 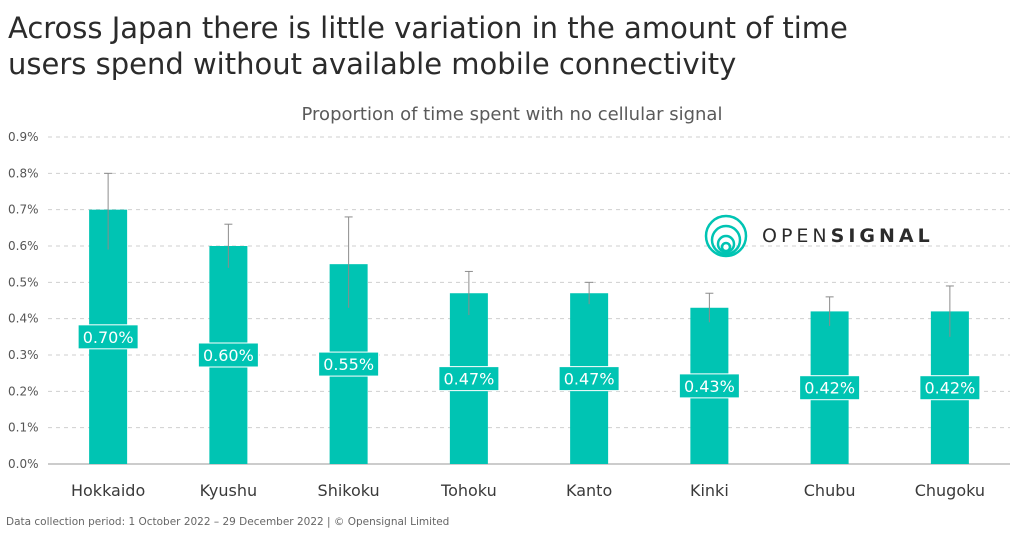 I want to click on data-label: 0.70%, so click(x=108, y=337).